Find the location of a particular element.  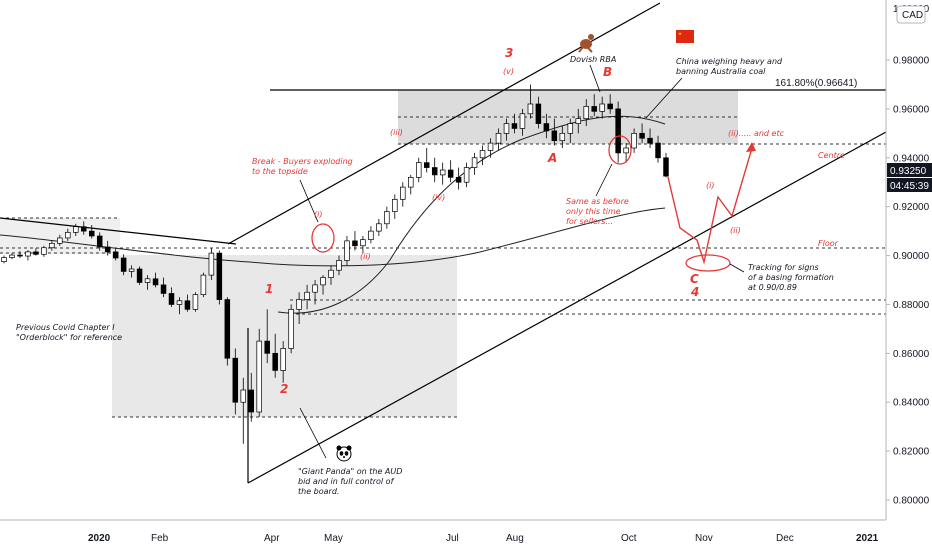

wave-4-label: 4 is located at coordinates (694, 292).